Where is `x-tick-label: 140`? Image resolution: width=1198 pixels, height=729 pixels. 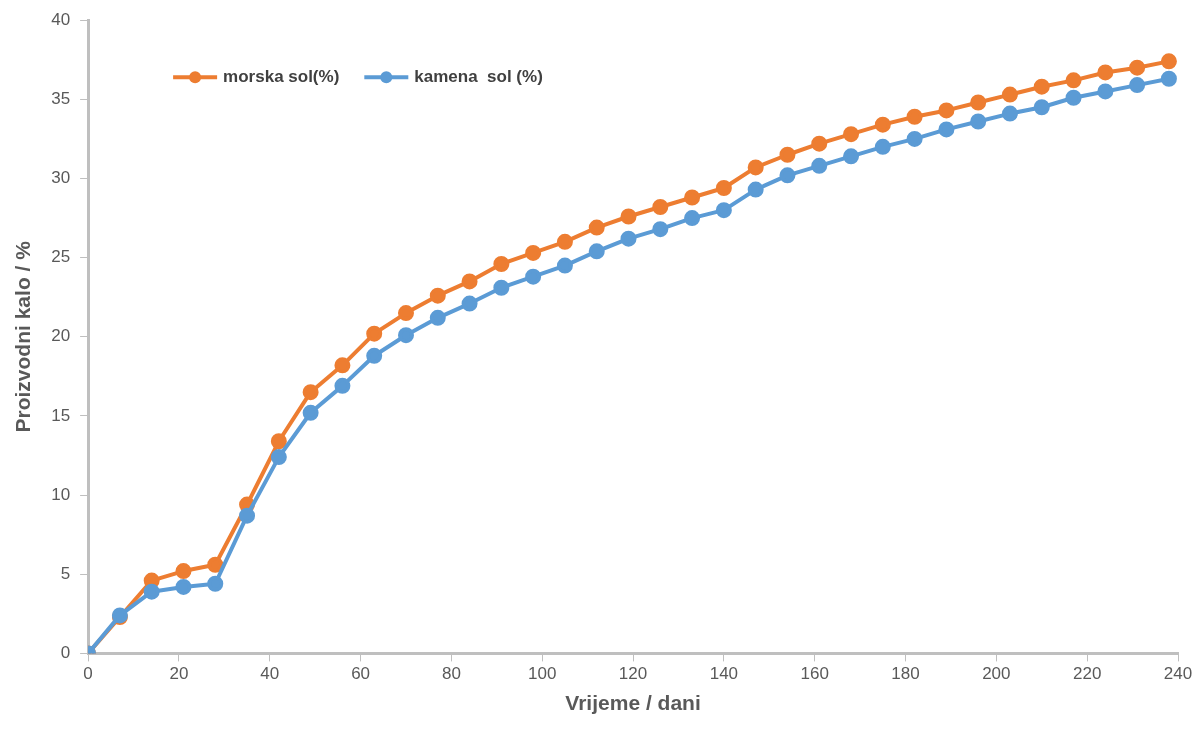
x-tick-label: 140 is located at coordinates (724, 674).